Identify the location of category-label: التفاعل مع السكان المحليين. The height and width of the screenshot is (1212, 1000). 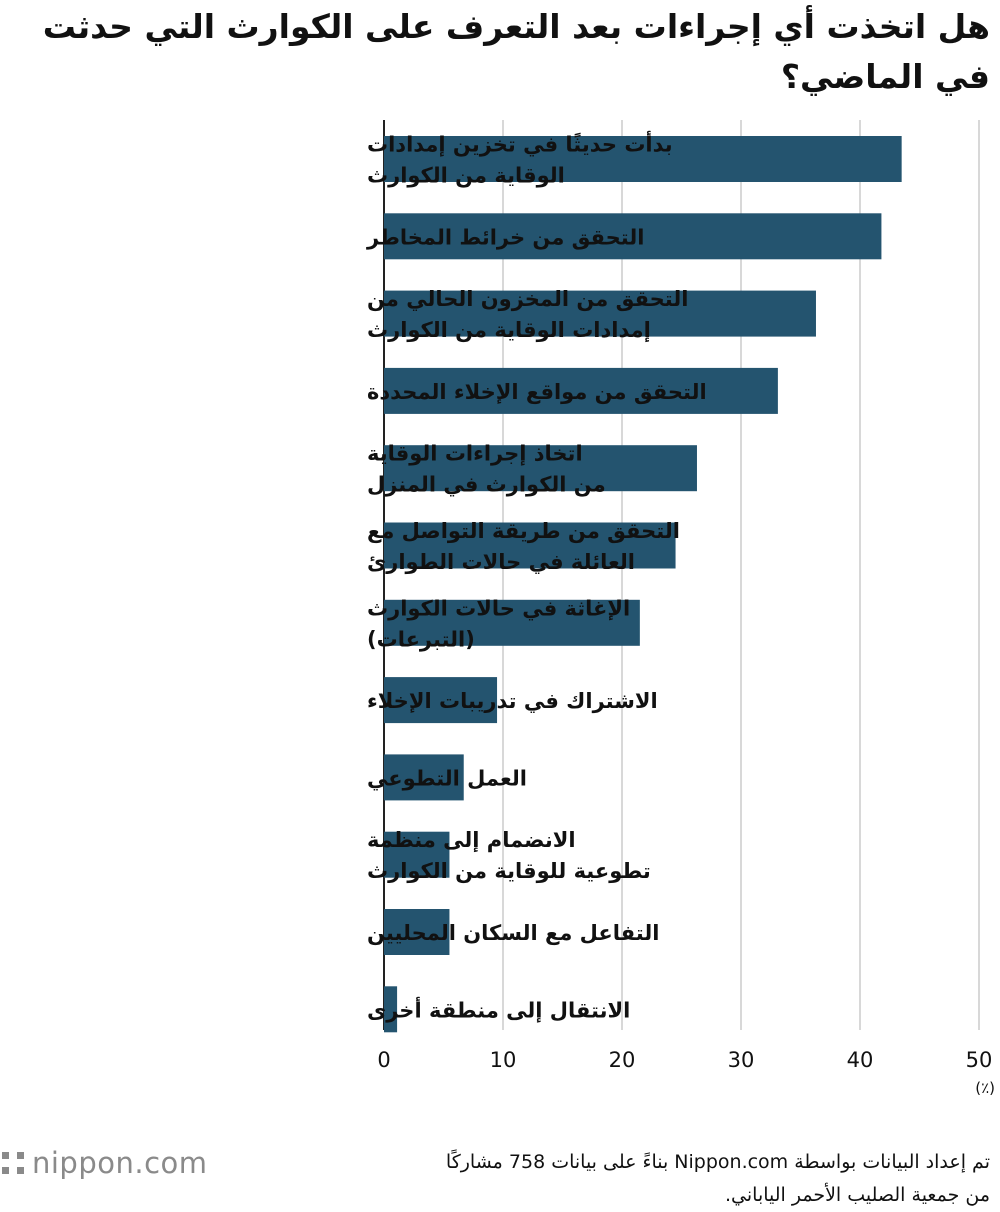
(513, 933).